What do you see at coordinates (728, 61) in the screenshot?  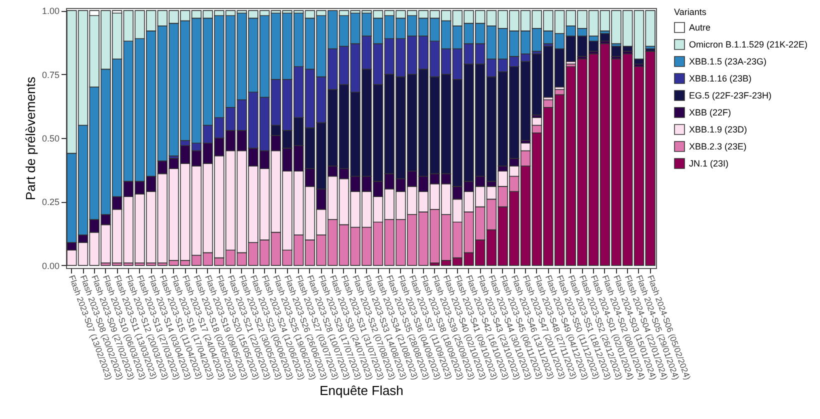 I see `legend-label: XBB.1.5 (23A-23G)` at bounding box center [728, 61].